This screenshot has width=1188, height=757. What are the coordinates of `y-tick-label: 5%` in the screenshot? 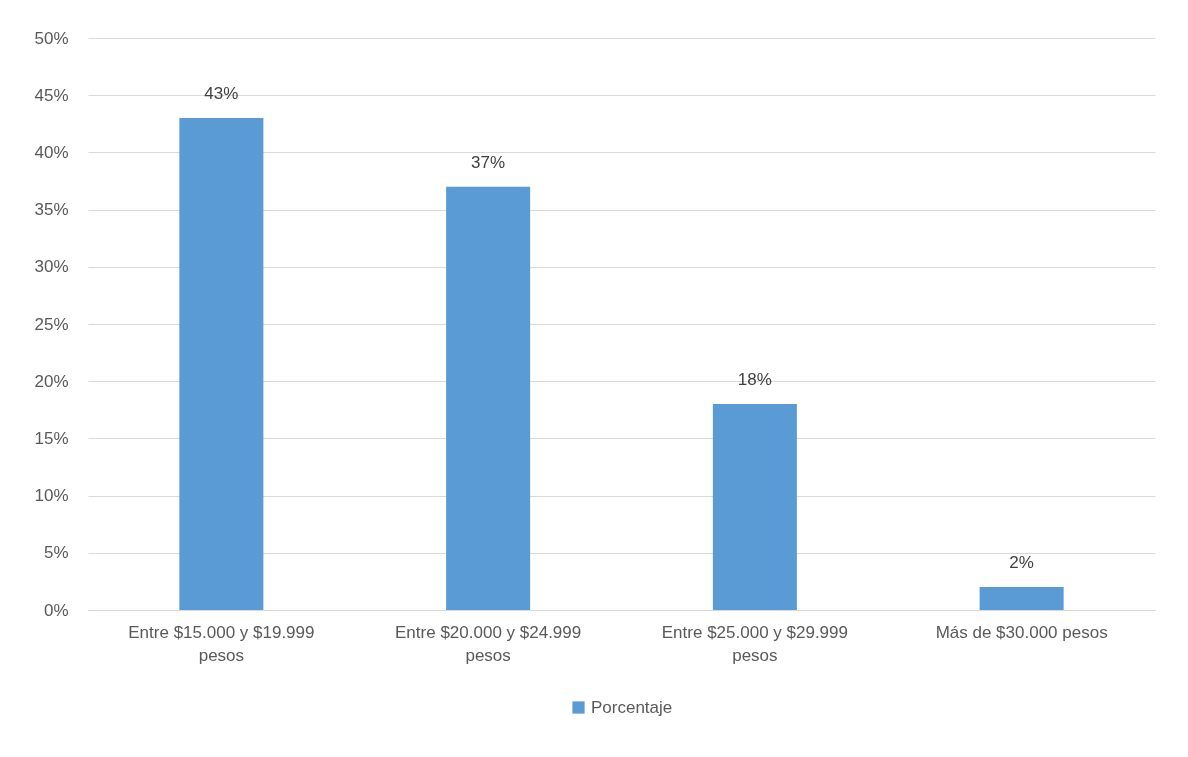 It's located at (56, 553).